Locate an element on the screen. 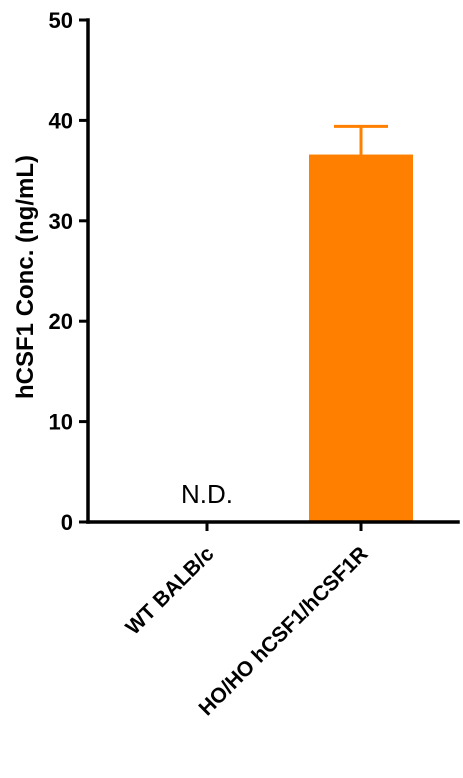  y-tick-label: 40 is located at coordinates (61, 120).